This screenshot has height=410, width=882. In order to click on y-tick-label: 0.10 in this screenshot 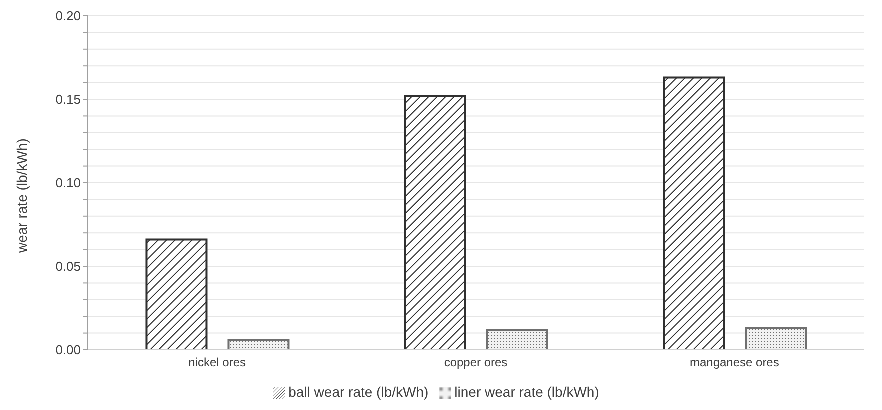, I will do `click(68, 183)`.